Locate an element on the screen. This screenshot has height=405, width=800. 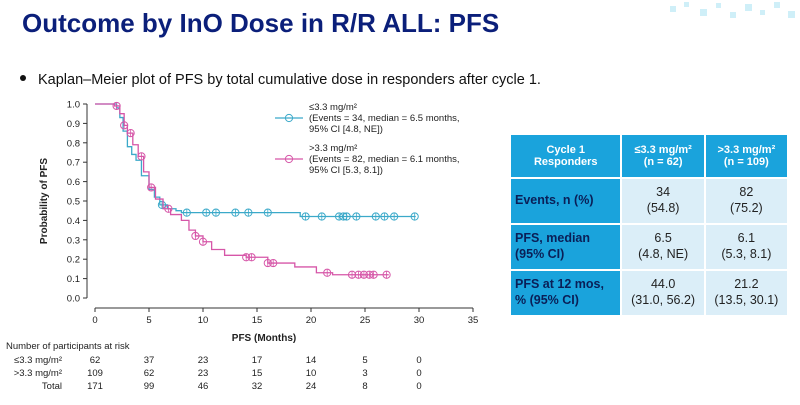
risk-row-label: ≤3.3 mg/m² is located at coordinates (38, 360).